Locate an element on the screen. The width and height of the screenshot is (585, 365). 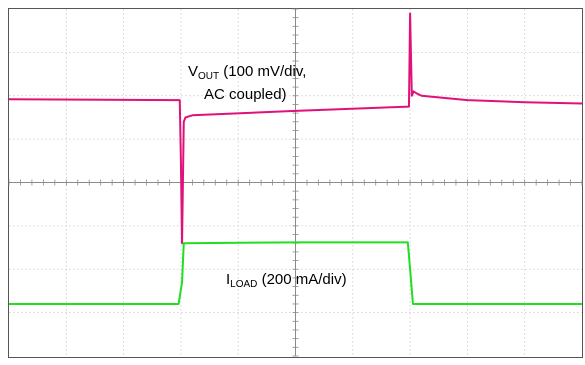
vout-annotation: VOUT (100 mV/div, is located at coordinates (247, 72).